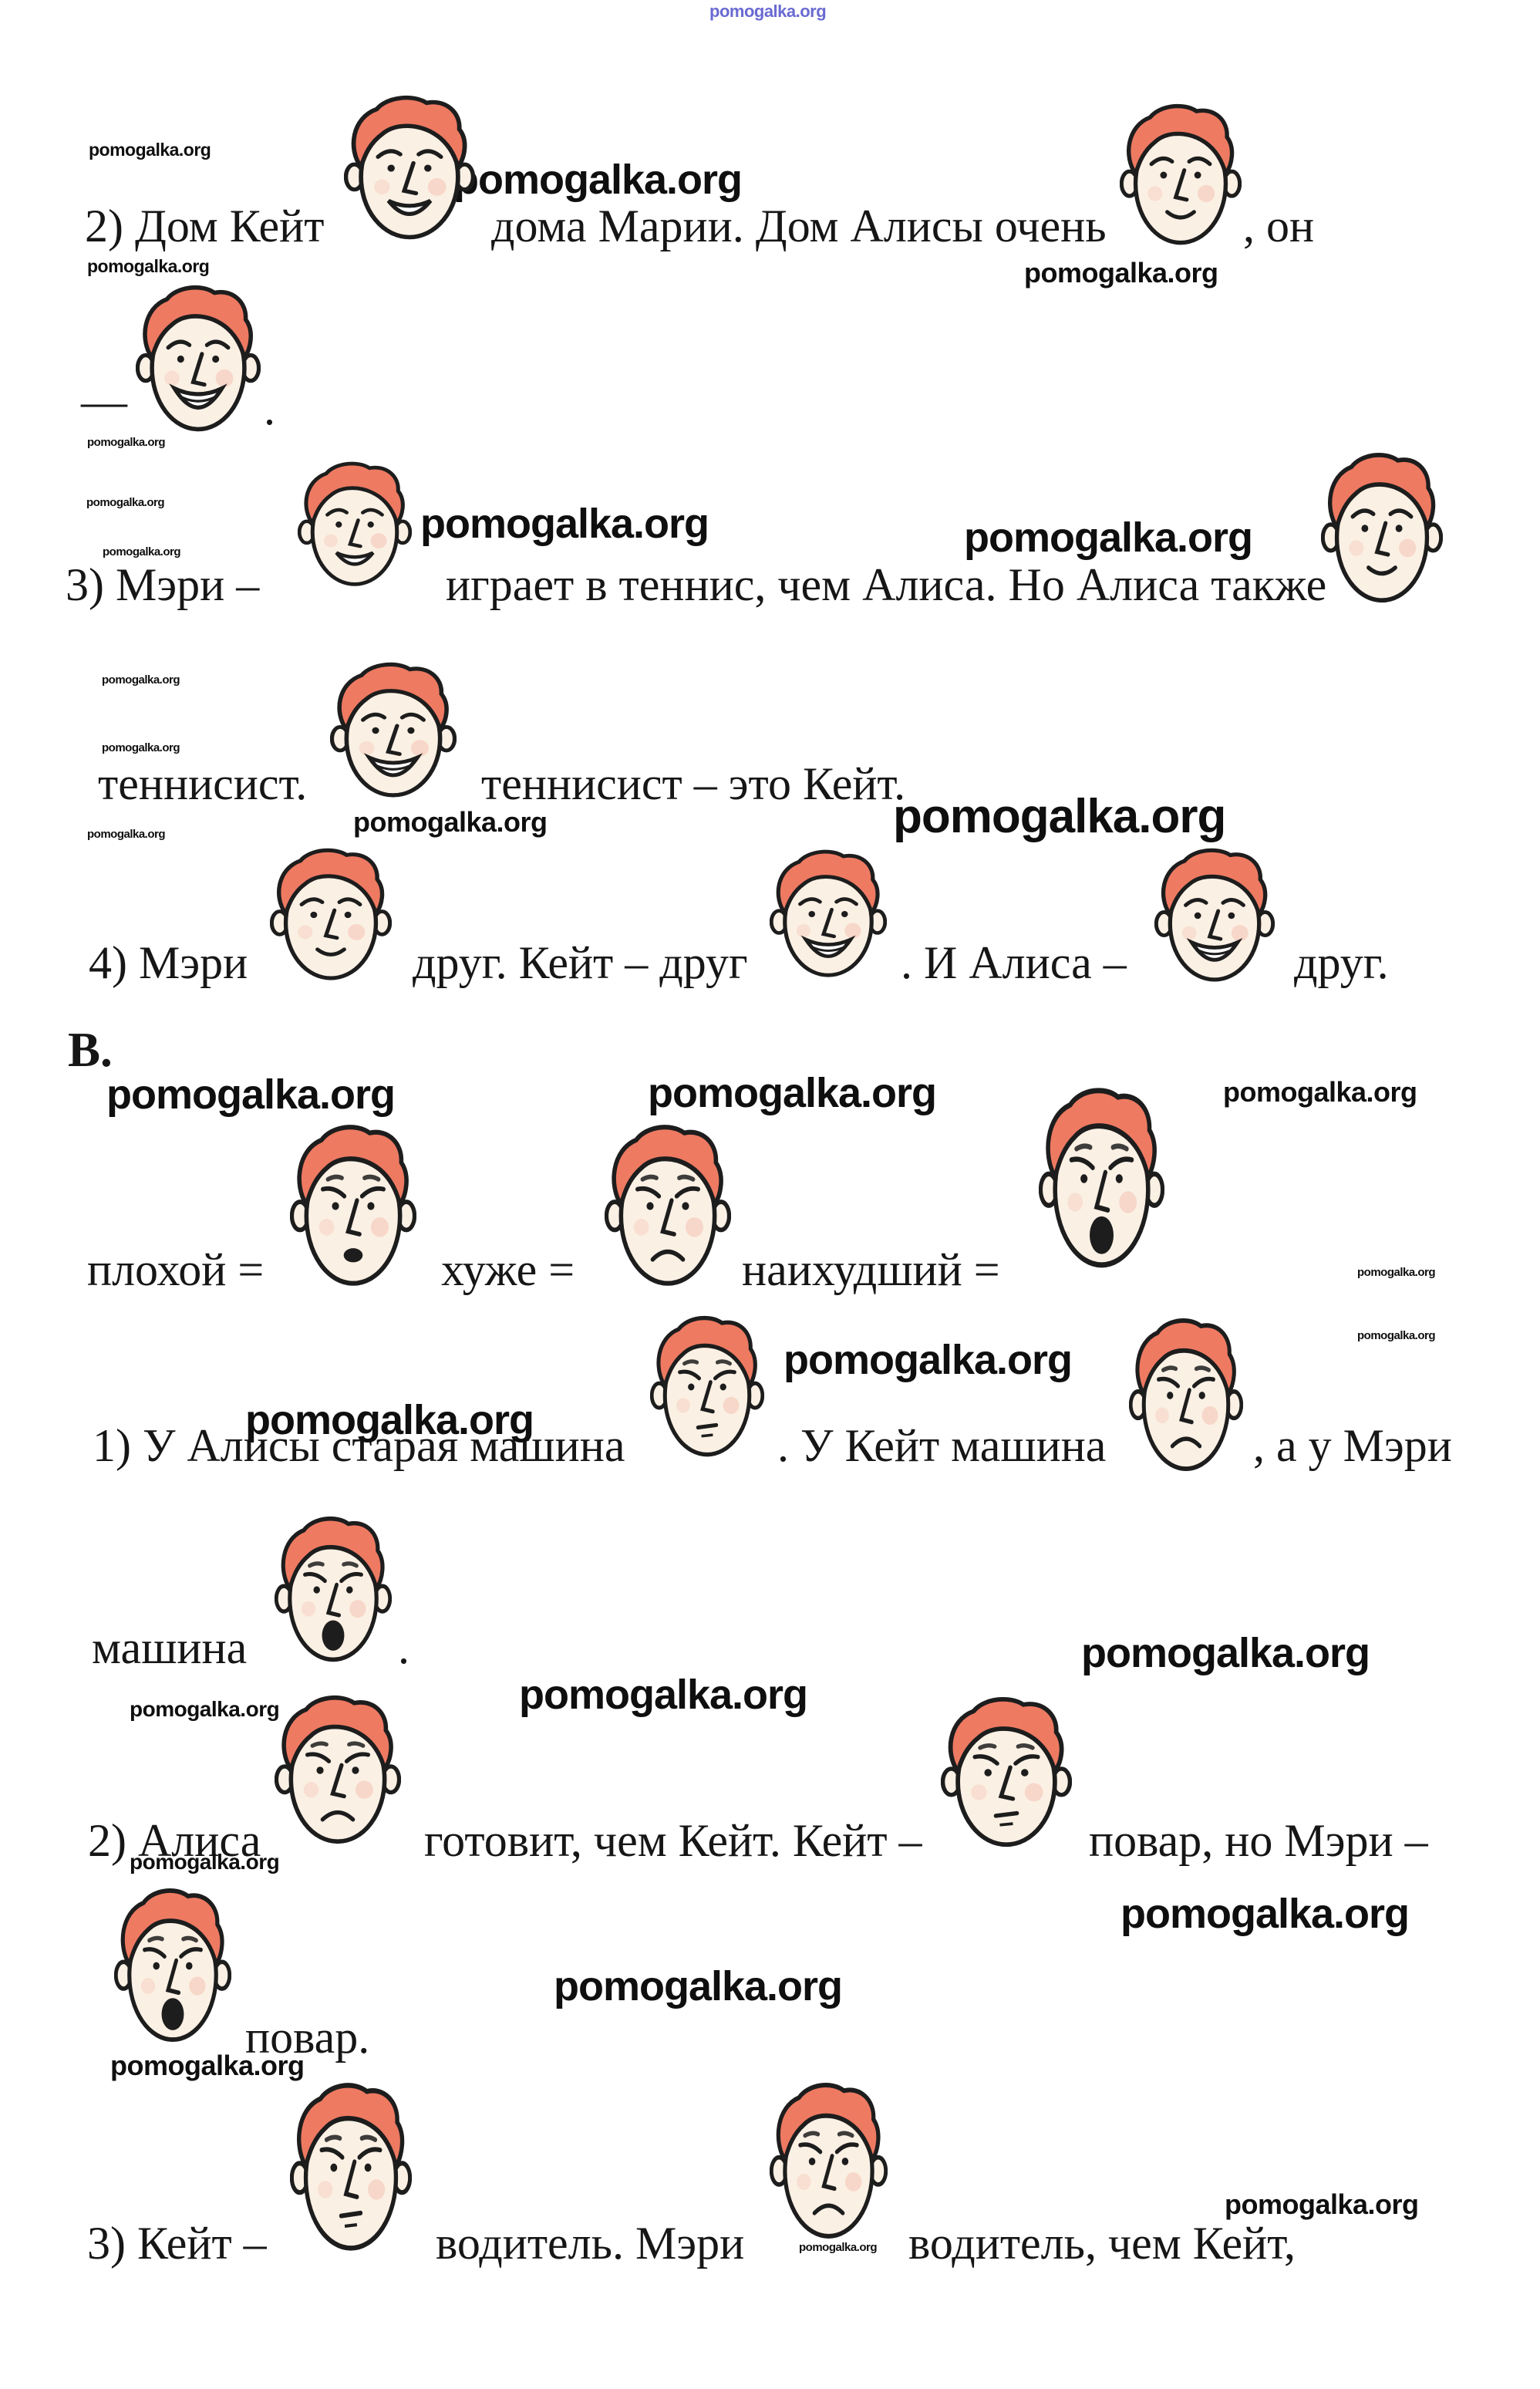 Image resolution: width=1540 pixels, height=2389 pixels. Describe the element at coordinates (205, 226) in the screenshot. I see `line2-start: 2) Дом Кейт` at that location.